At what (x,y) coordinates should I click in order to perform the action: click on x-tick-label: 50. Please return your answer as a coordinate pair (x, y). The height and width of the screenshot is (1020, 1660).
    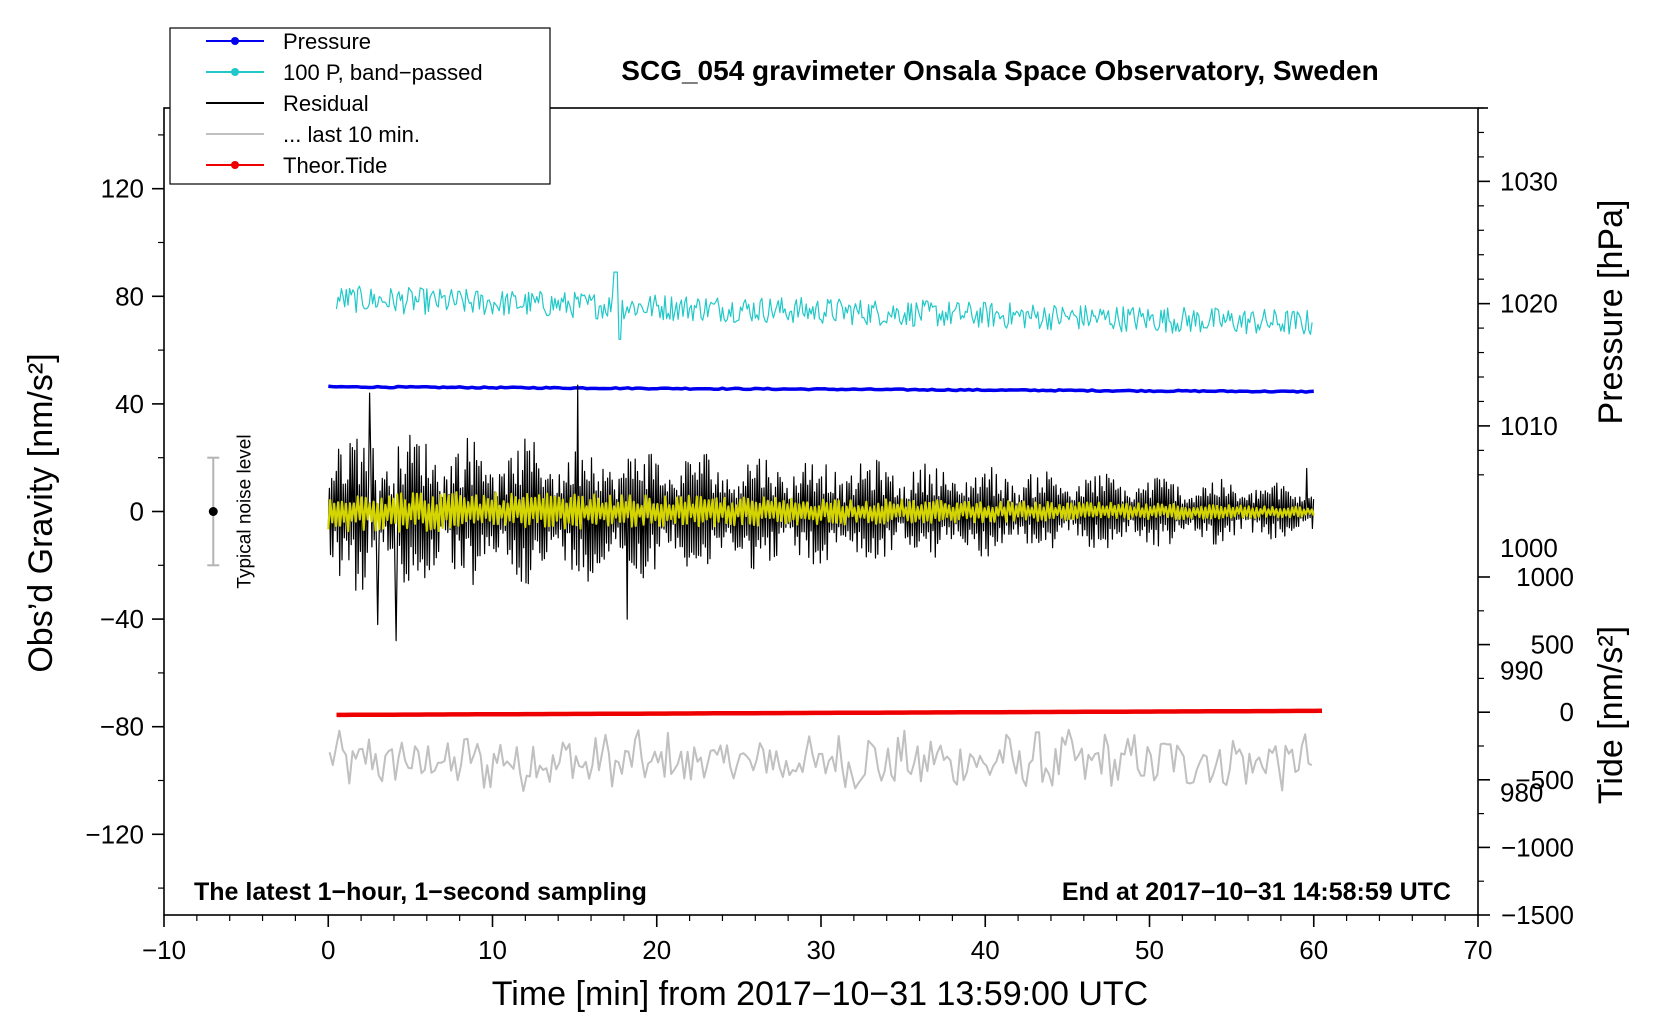
    Looking at the image, I should click on (1149, 950).